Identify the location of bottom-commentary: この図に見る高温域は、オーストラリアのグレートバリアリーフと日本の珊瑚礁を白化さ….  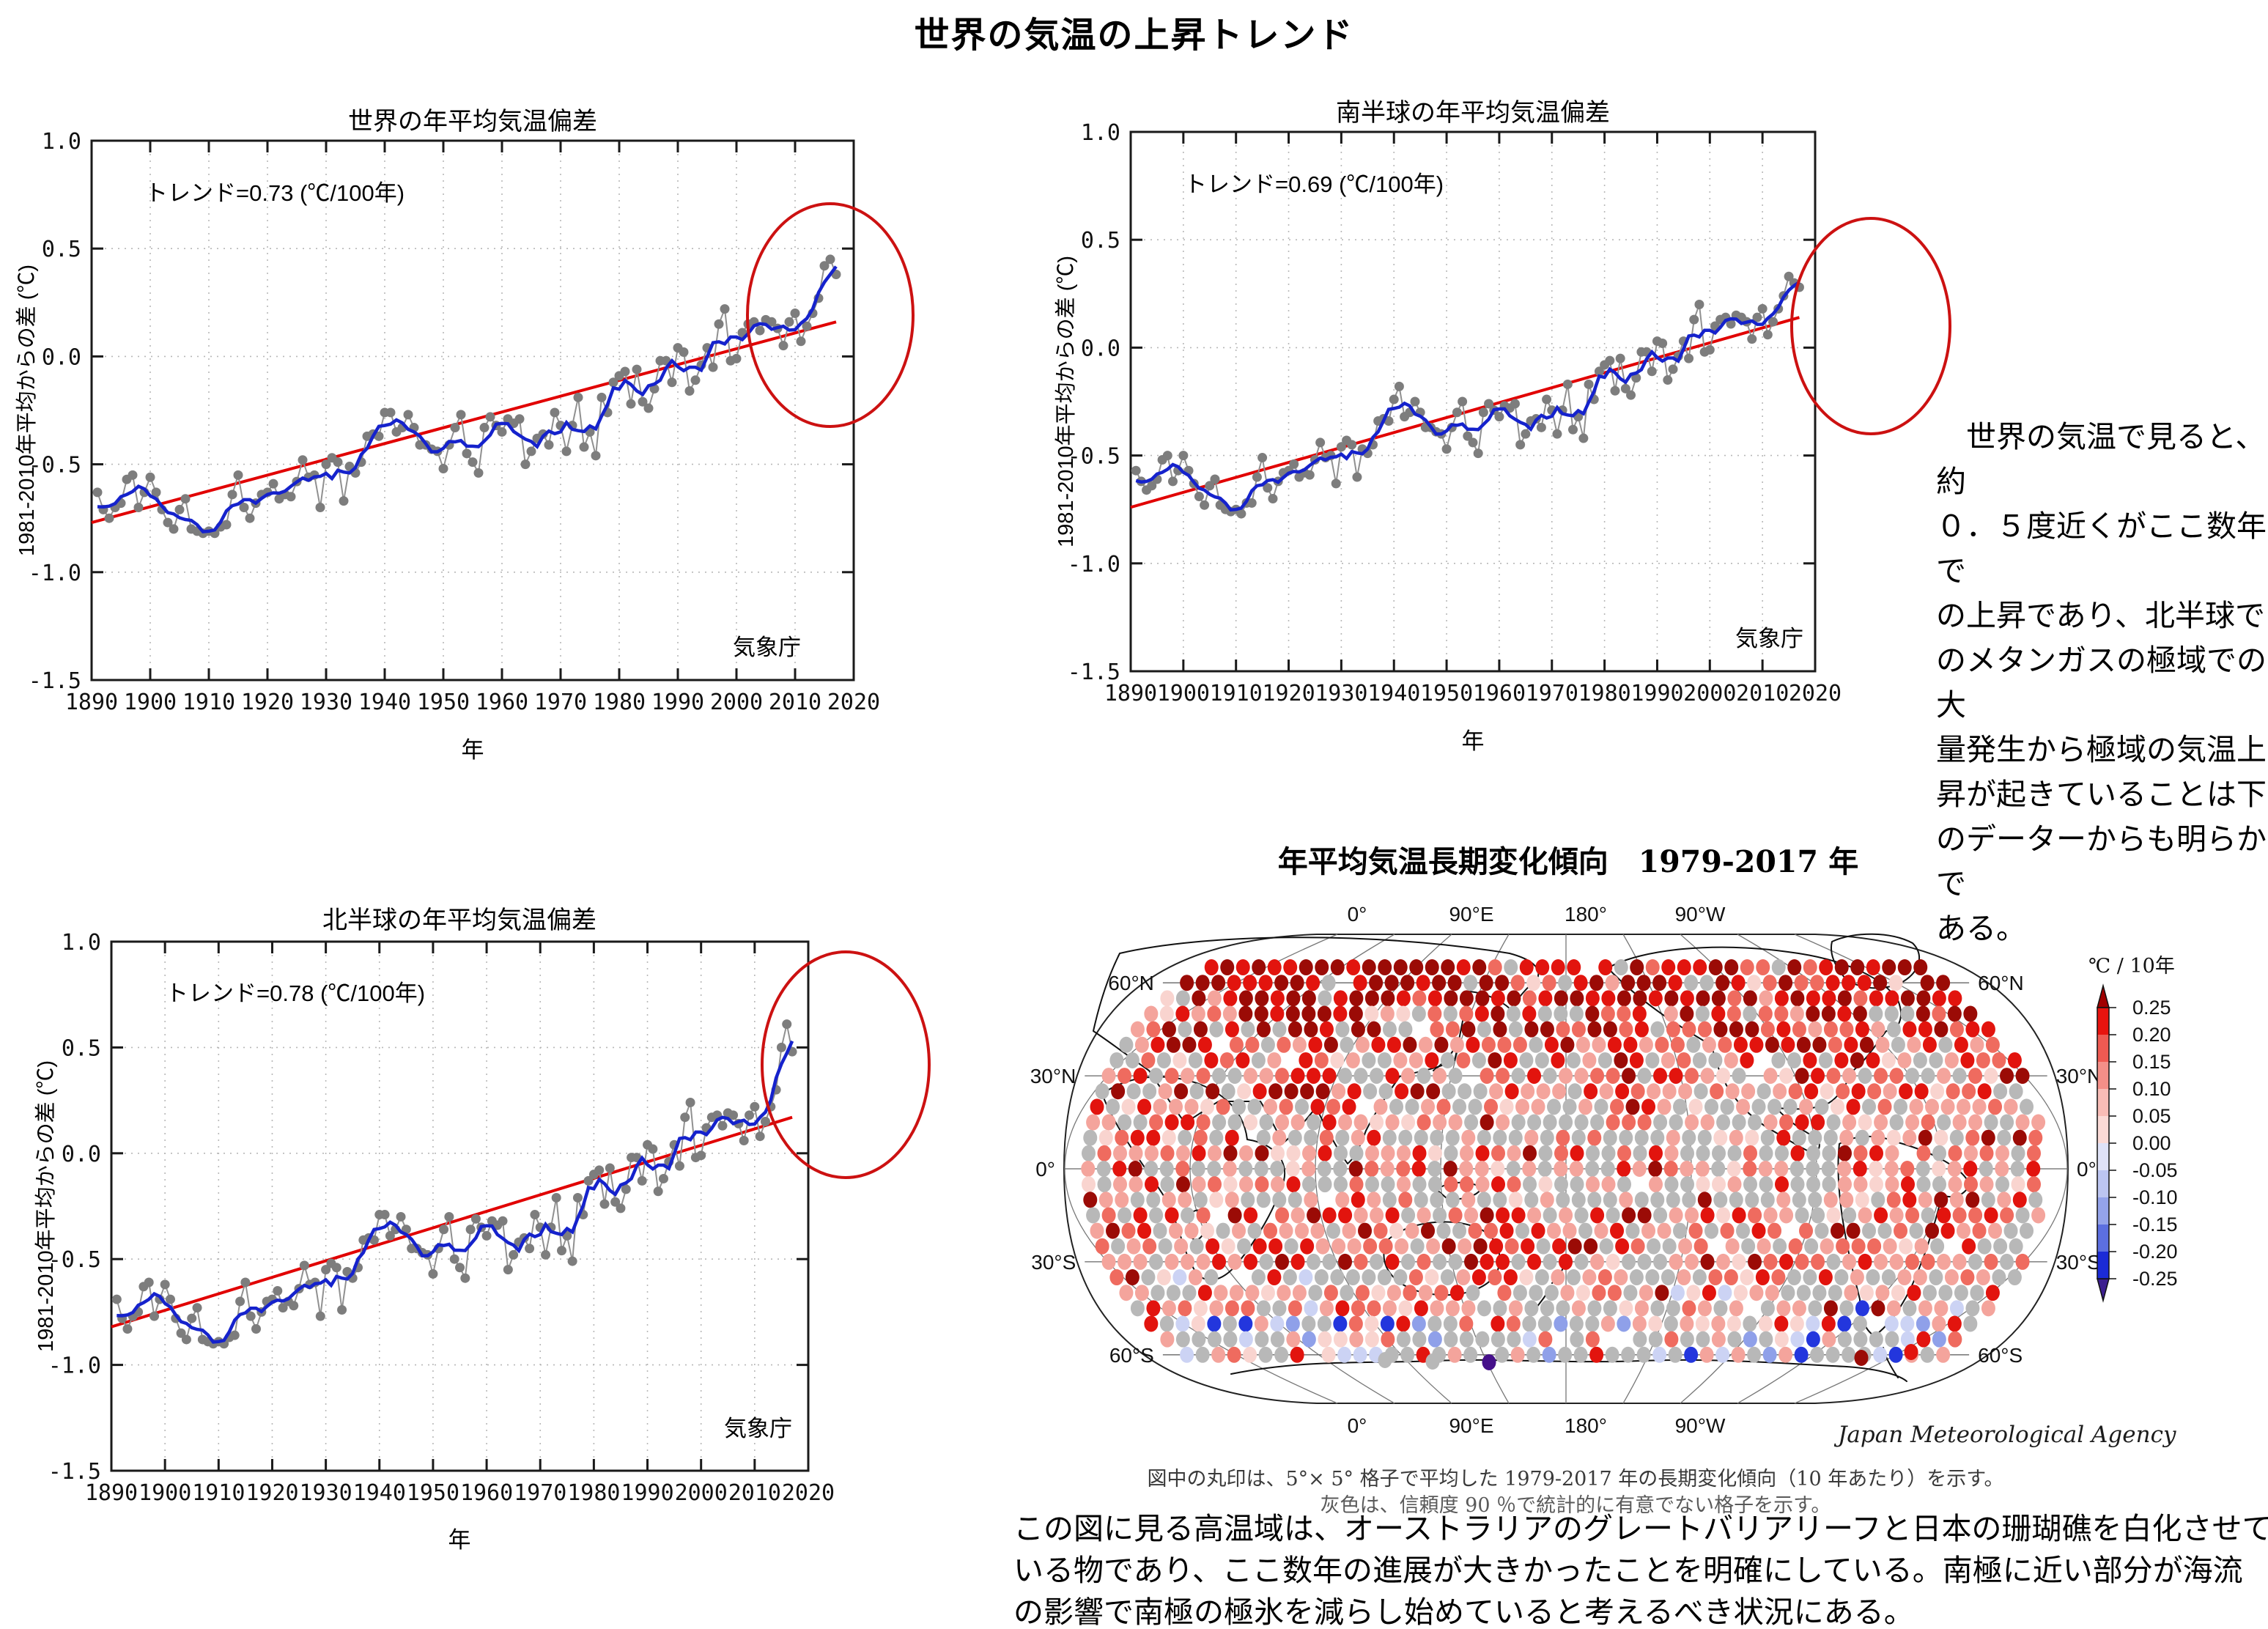
(1640, 1570).